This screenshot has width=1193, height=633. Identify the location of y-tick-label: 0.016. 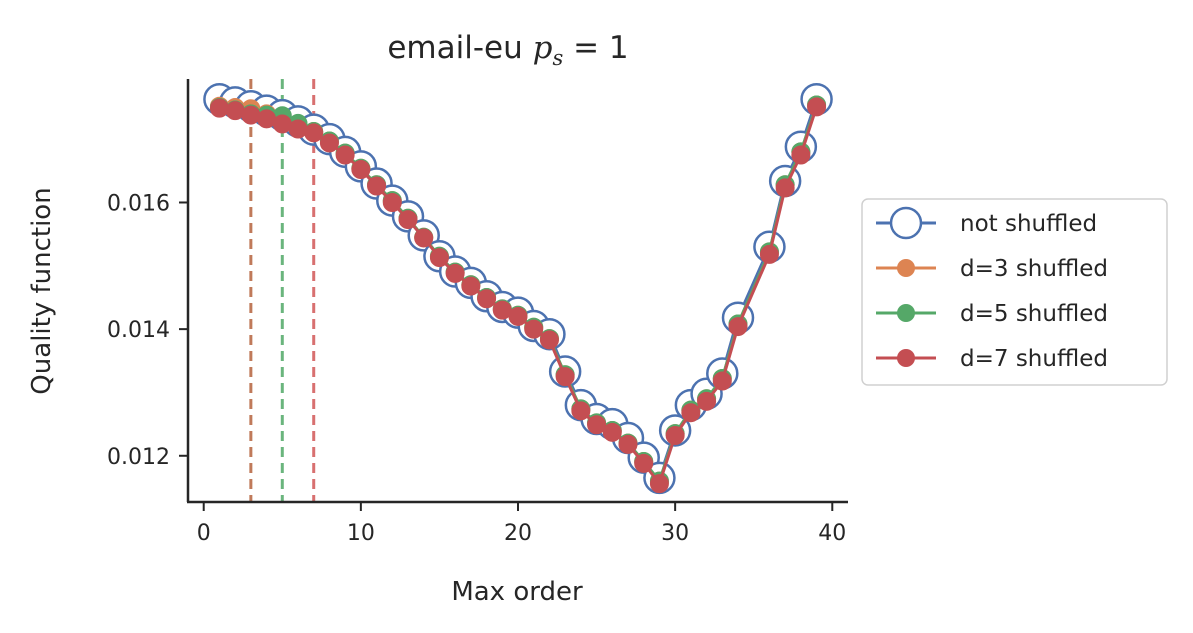
(138, 203).